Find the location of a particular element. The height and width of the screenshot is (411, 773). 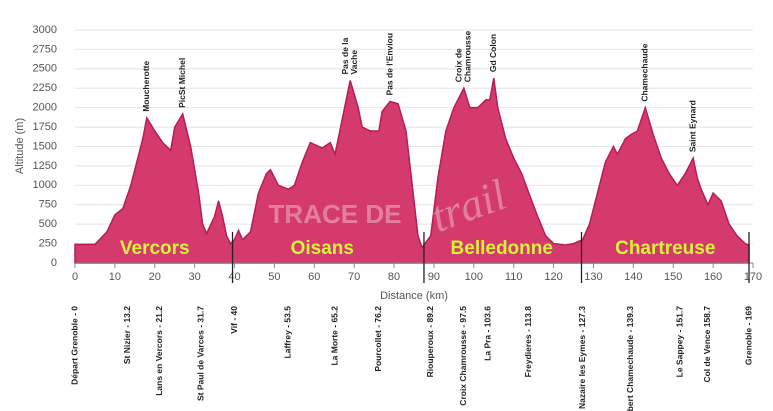

x-tick-label: 110 is located at coordinates (514, 277).